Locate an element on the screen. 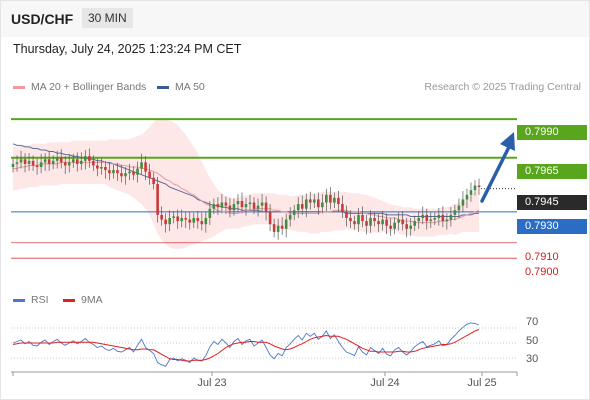 The height and width of the screenshot is (400, 590). level-label-0.7900: 0.7900 is located at coordinates (542, 272).